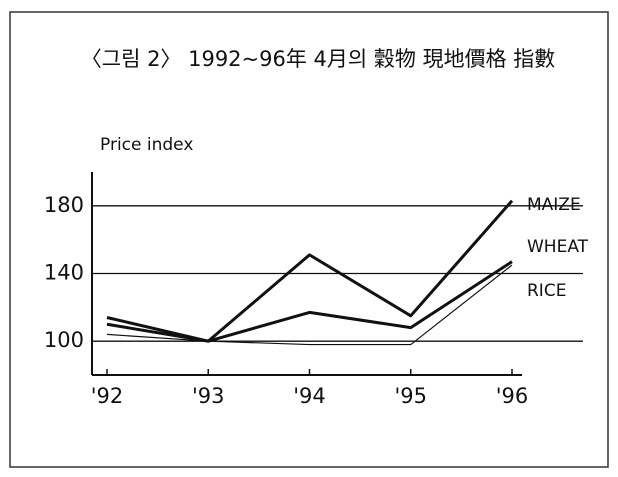  What do you see at coordinates (107, 396) in the screenshot?
I see `x-tick-label: '92` at bounding box center [107, 396].